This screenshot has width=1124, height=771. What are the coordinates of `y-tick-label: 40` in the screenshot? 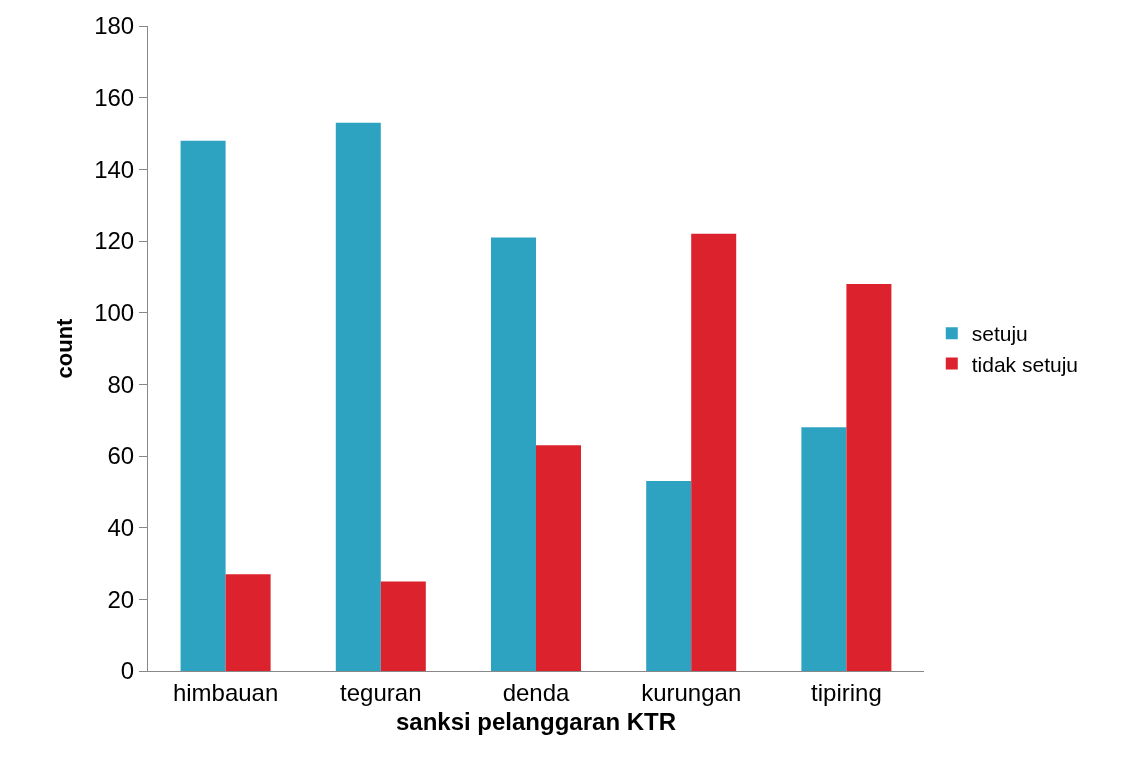 It's located at (121, 528).